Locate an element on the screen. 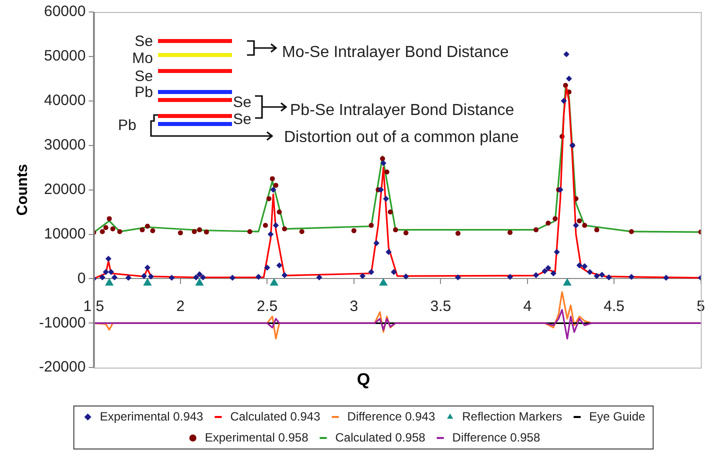 The height and width of the screenshot is (462, 719). x-tick-label: 2.5 is located at coordinates (267, 306).